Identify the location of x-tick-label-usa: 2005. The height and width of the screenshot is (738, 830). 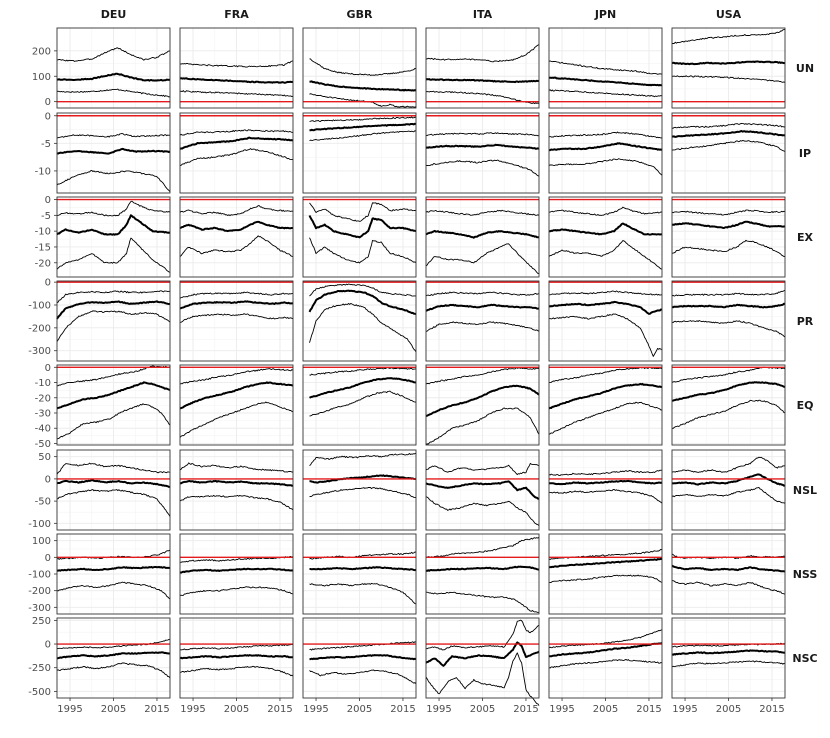
(728, 709).